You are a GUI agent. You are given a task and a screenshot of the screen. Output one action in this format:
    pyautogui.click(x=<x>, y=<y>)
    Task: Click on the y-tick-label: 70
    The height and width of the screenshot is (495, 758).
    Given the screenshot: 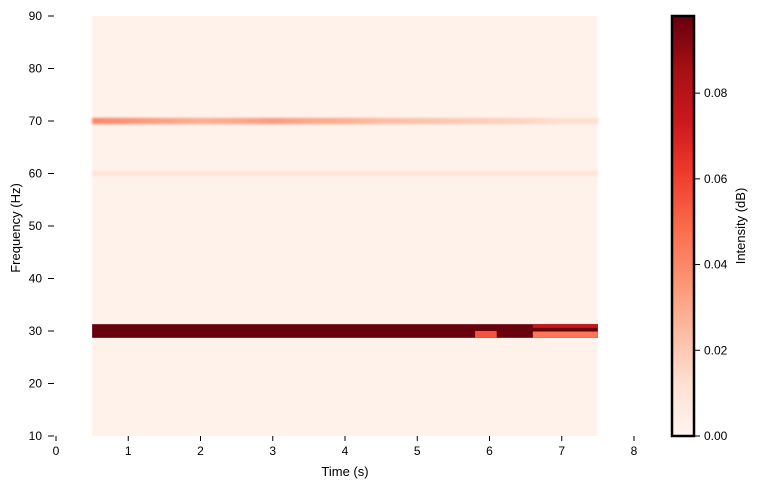 What is the action you would take?
    pyautogui.click(x=36, y=121)
    